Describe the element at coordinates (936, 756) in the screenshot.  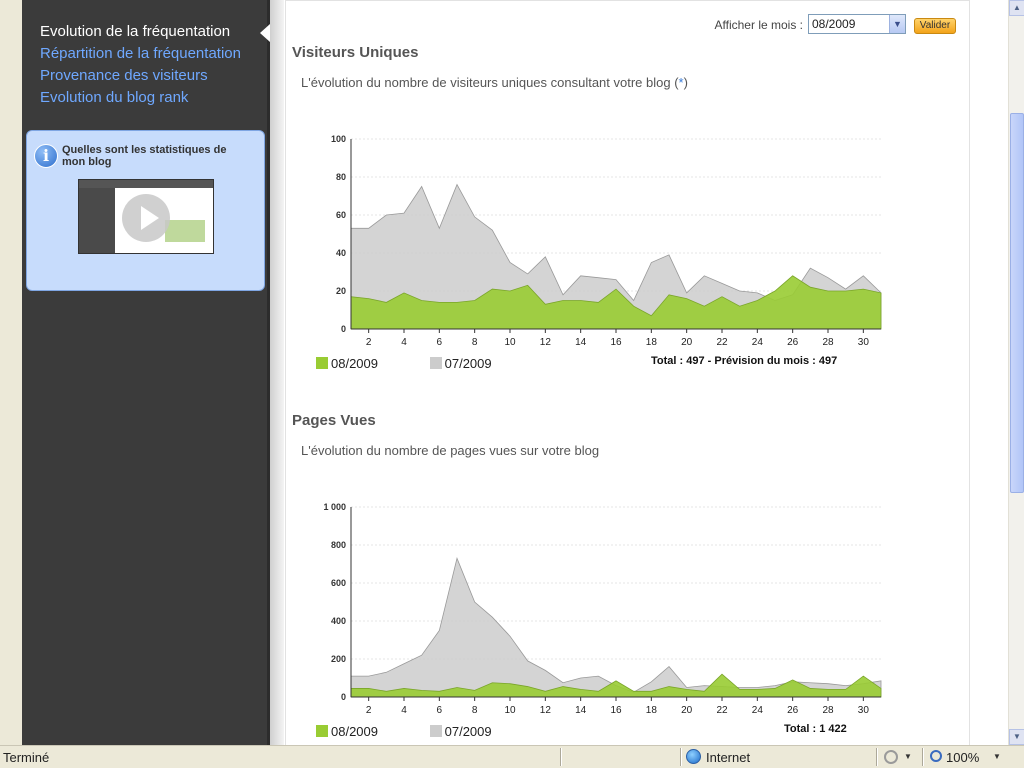
I see `zoom-icon` at that location.